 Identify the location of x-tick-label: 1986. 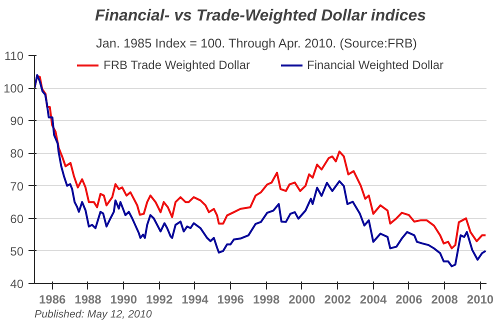
(52, 299).